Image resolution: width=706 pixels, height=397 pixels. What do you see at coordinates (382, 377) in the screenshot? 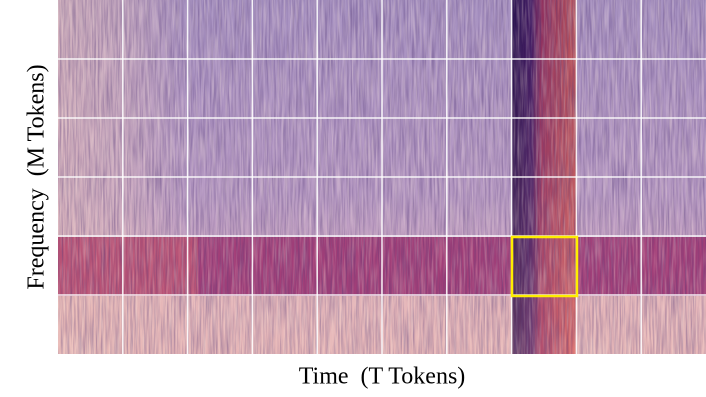
I see `x-axis-label: Time (T Tokens)` at bounding box center [382, 377].